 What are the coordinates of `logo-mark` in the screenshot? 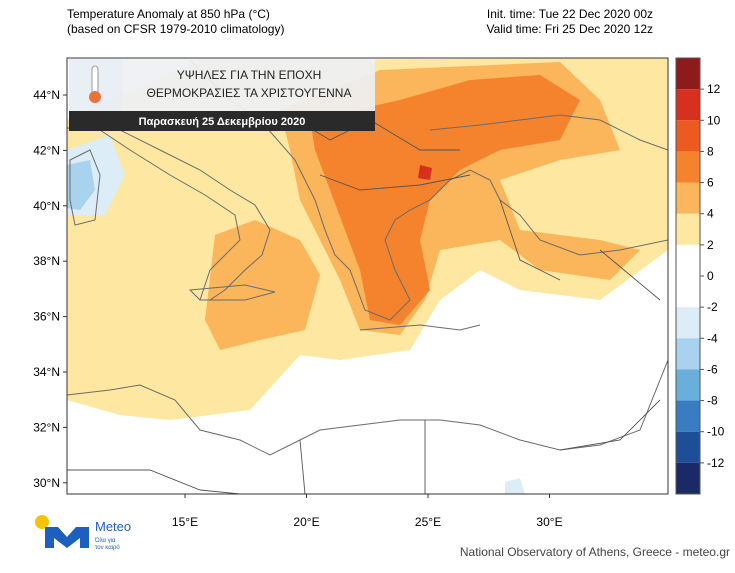 It's located at (67, 537).